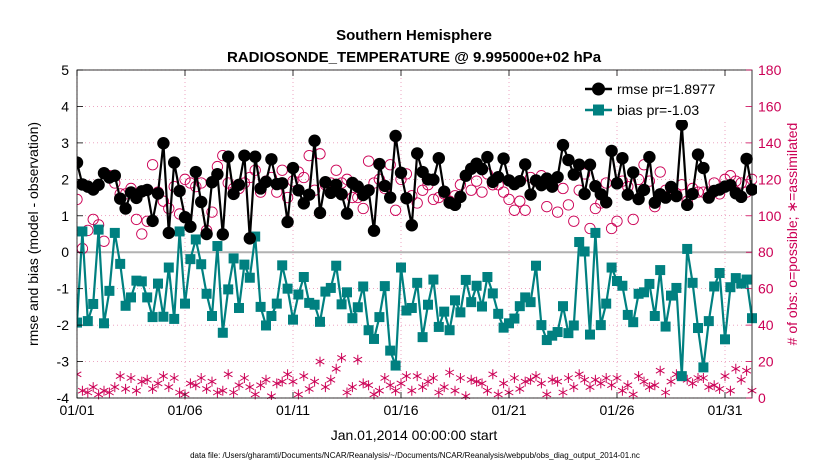  What do you see at coordinates (598, 89) in the screenshot?
I see `legend-rmse-marker` at bounding box center [598, 89].